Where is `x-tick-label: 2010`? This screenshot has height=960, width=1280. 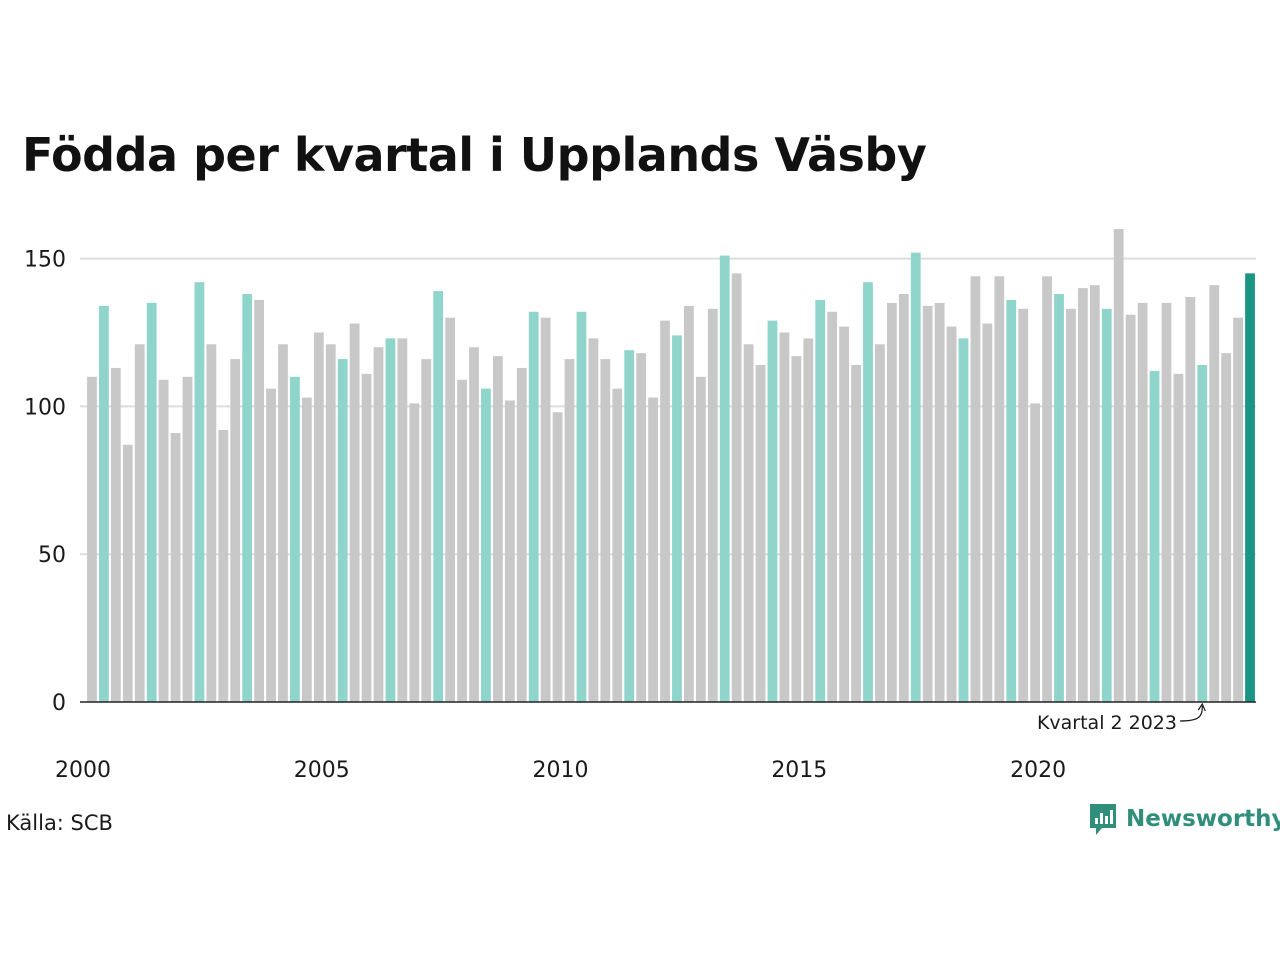 x-tick-label: 2010 is located at coordinates (561, 770).